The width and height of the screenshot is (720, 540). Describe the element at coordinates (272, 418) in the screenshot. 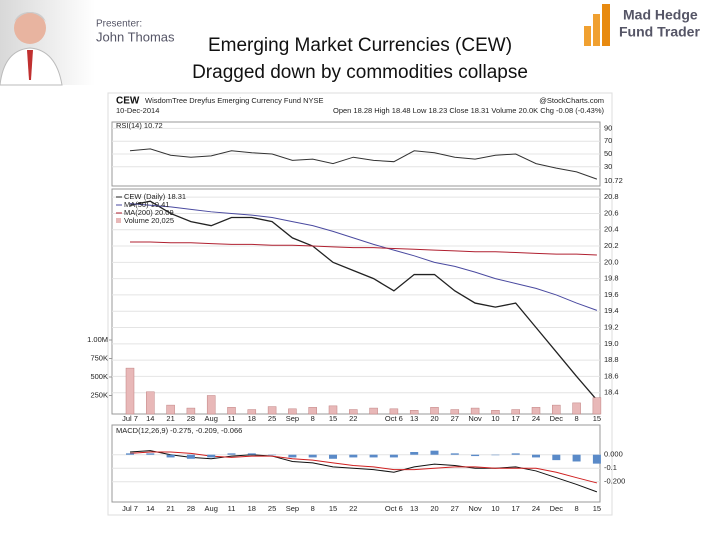

I see `x-tick-label: 25` at that location.